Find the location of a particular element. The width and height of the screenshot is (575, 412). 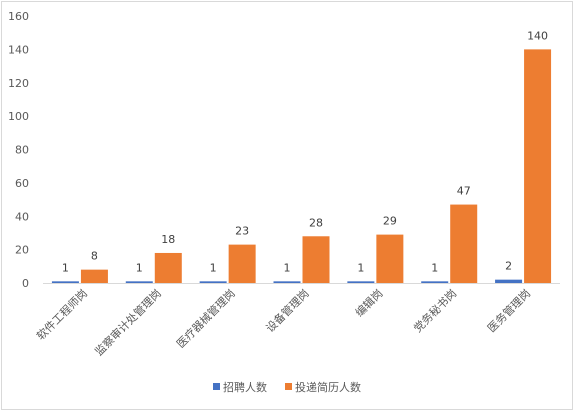

data-label: 140 is located at coordinates (537, 35).